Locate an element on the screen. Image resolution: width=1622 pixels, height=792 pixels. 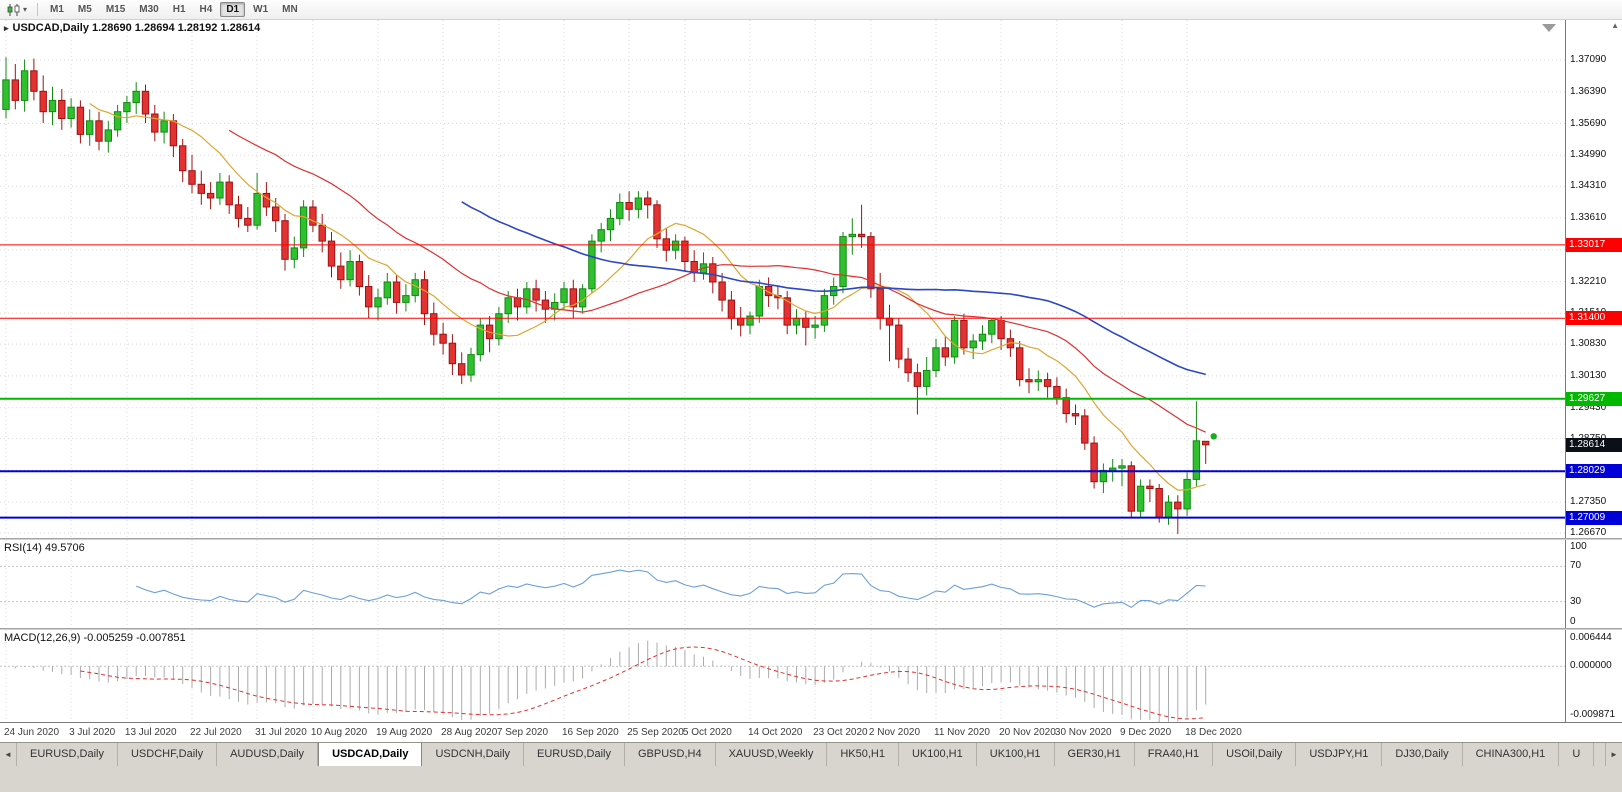
one-click-trading-icon: ▸ is located at coordinates (6, 27).